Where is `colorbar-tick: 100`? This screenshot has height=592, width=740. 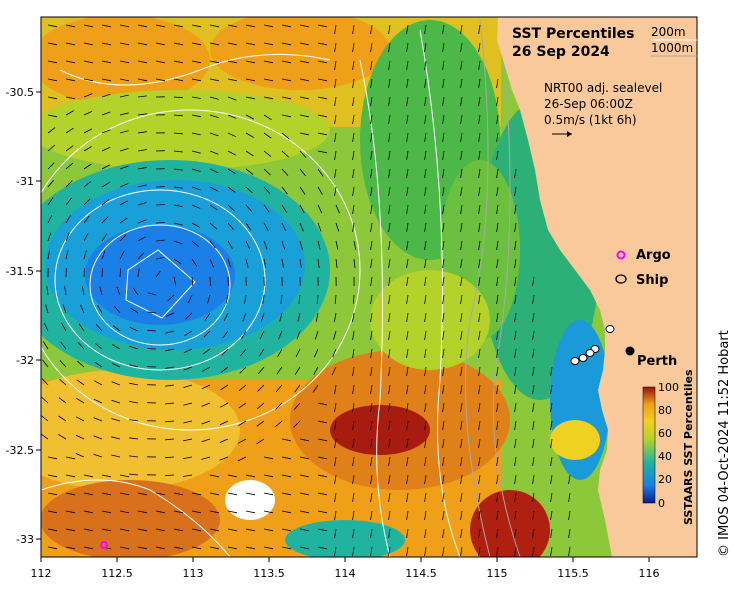 colorbar-tick: 100 is located at coordinates (668, 387).